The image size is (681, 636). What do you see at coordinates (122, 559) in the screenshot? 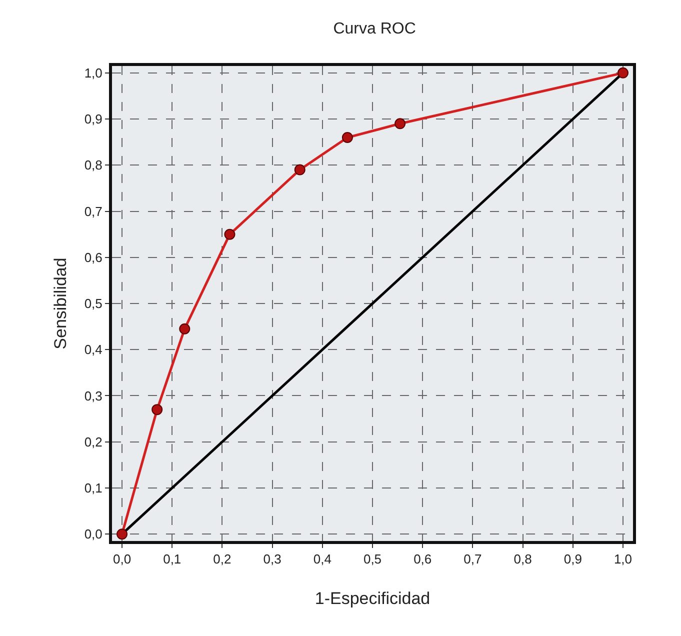
I see `x-tick-label: 0,0` at bounding box center [122, 559].